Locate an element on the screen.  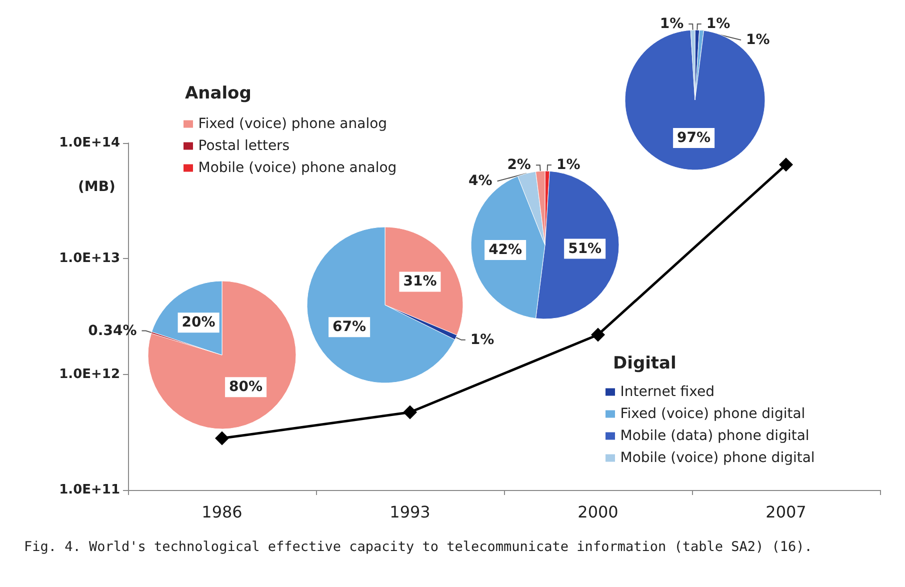
y-tick-label: 1.0E+11 is located at coordinates (89, 490).